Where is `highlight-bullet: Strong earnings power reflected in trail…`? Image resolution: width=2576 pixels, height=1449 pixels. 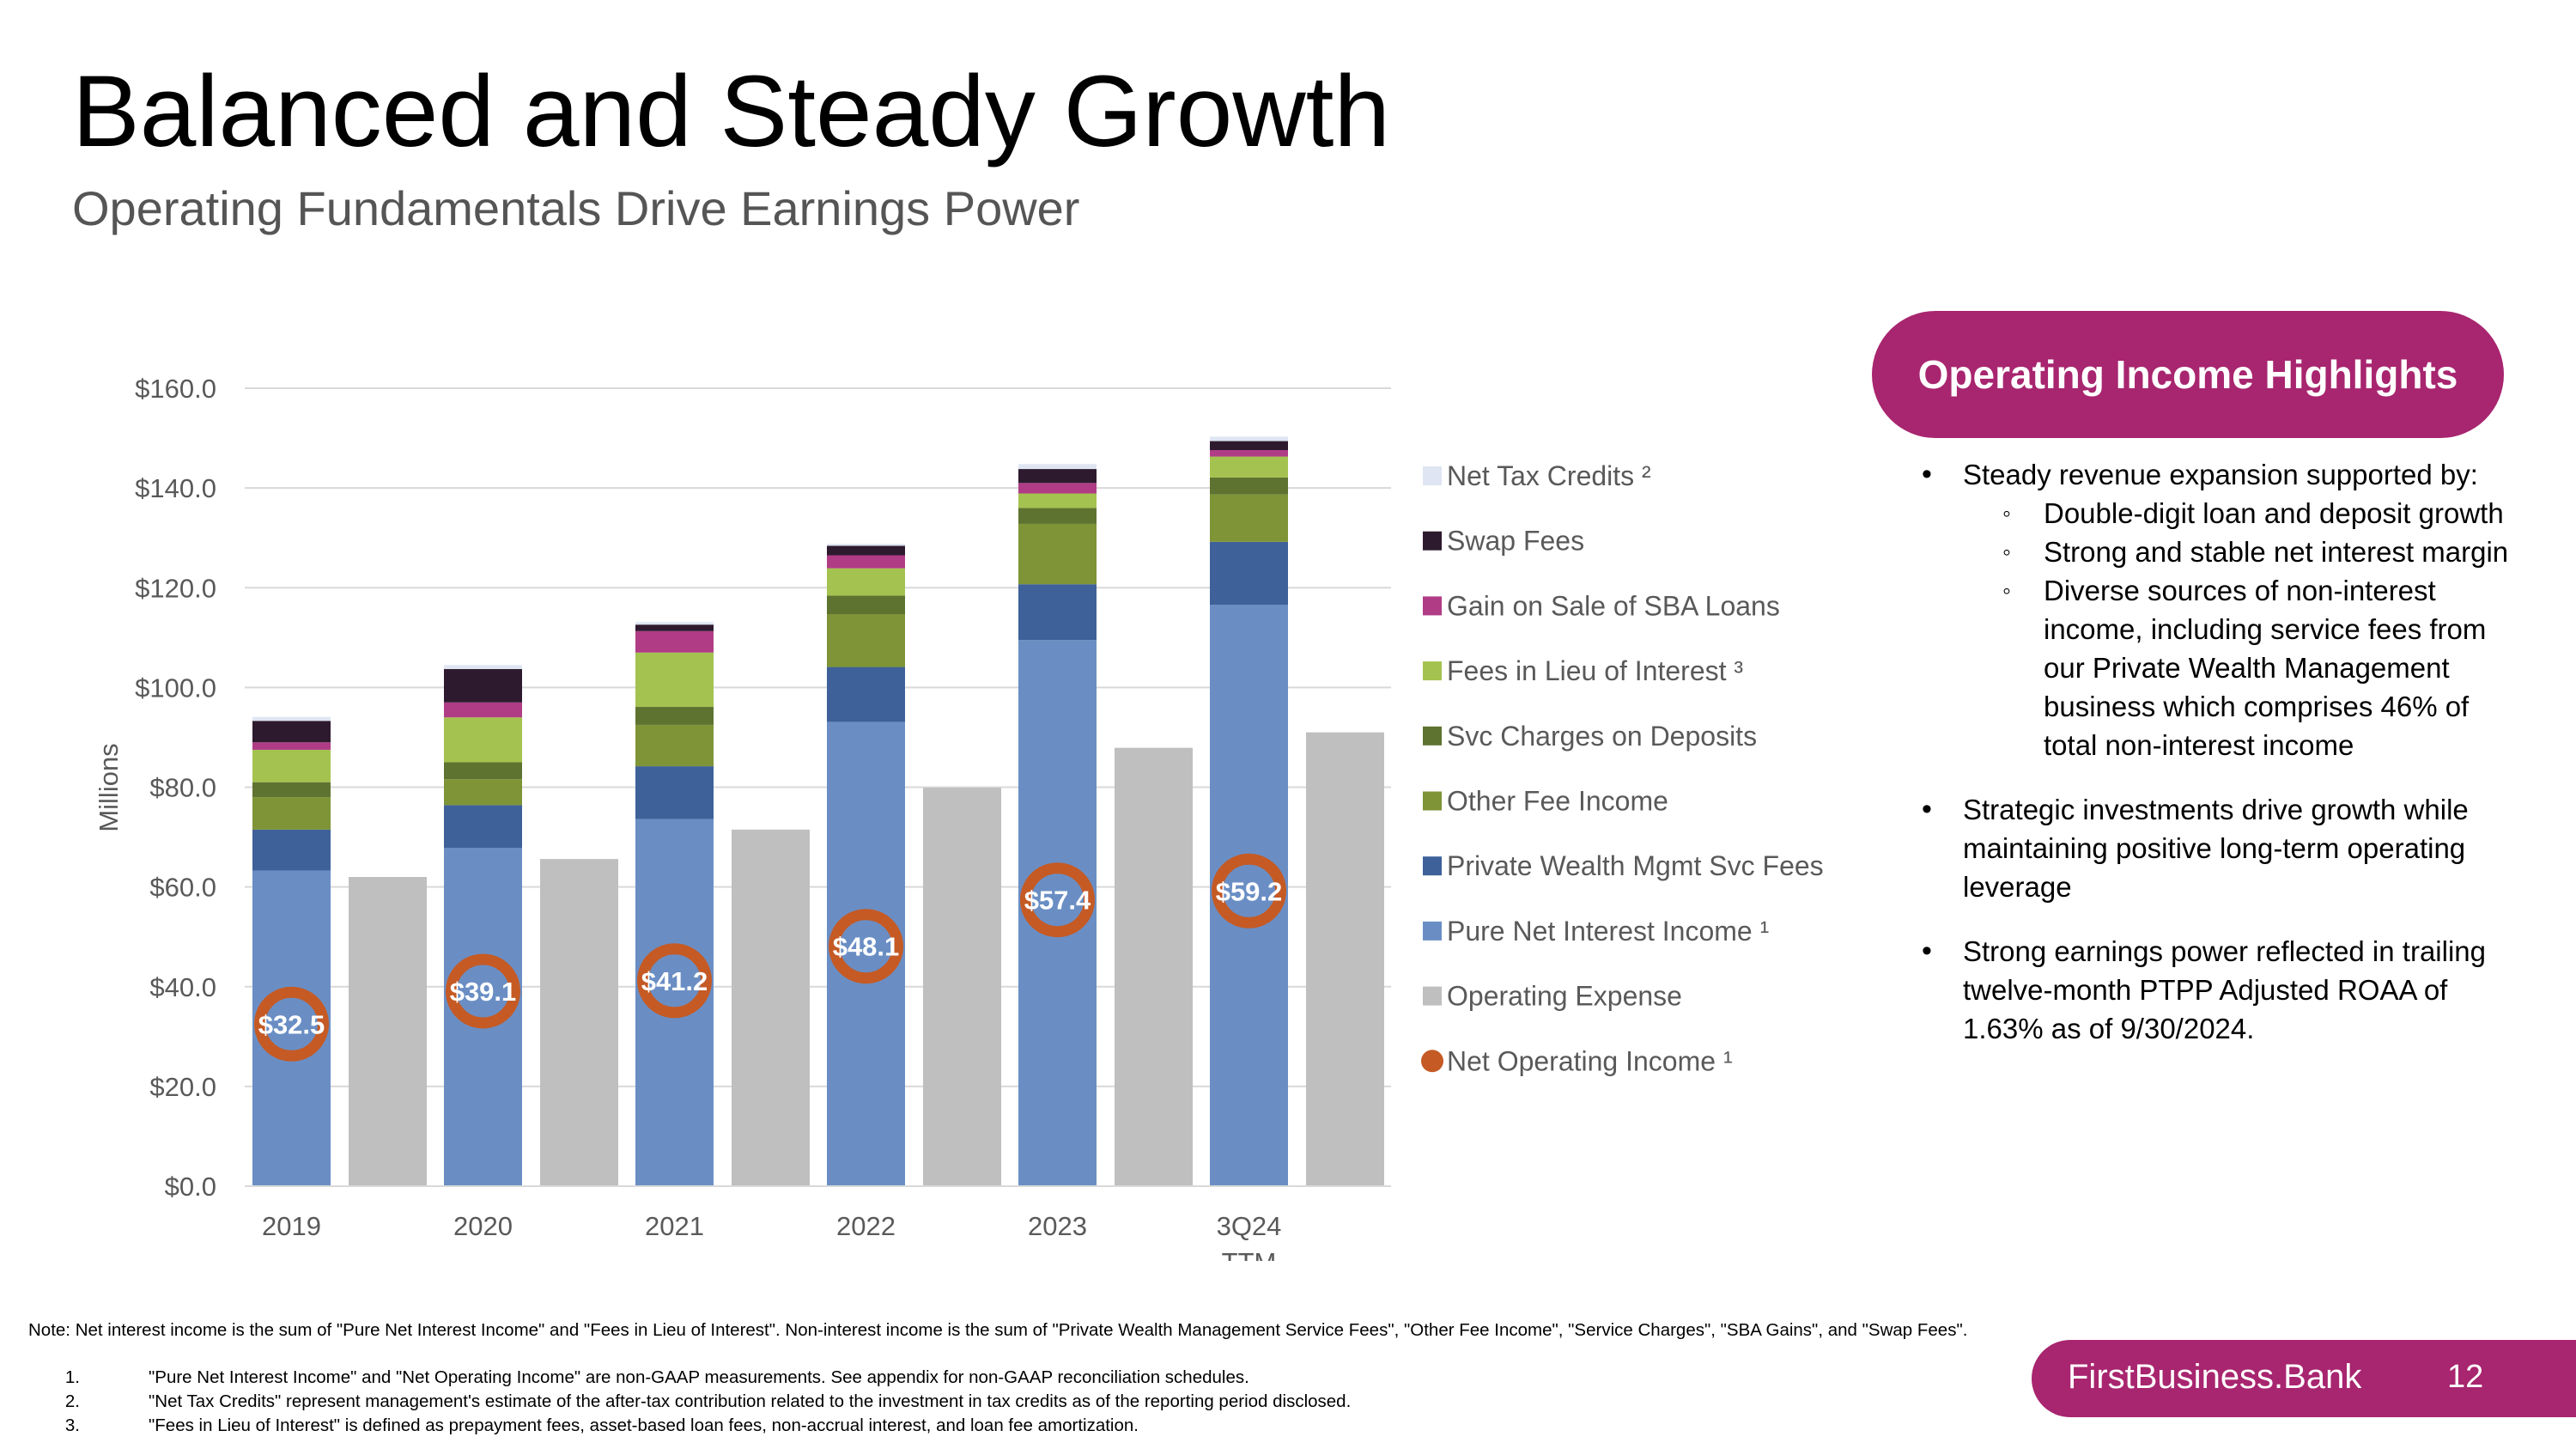
highlight-bullet: Strong earnings power reflected in trail… is located at coordinates (2226, 990).